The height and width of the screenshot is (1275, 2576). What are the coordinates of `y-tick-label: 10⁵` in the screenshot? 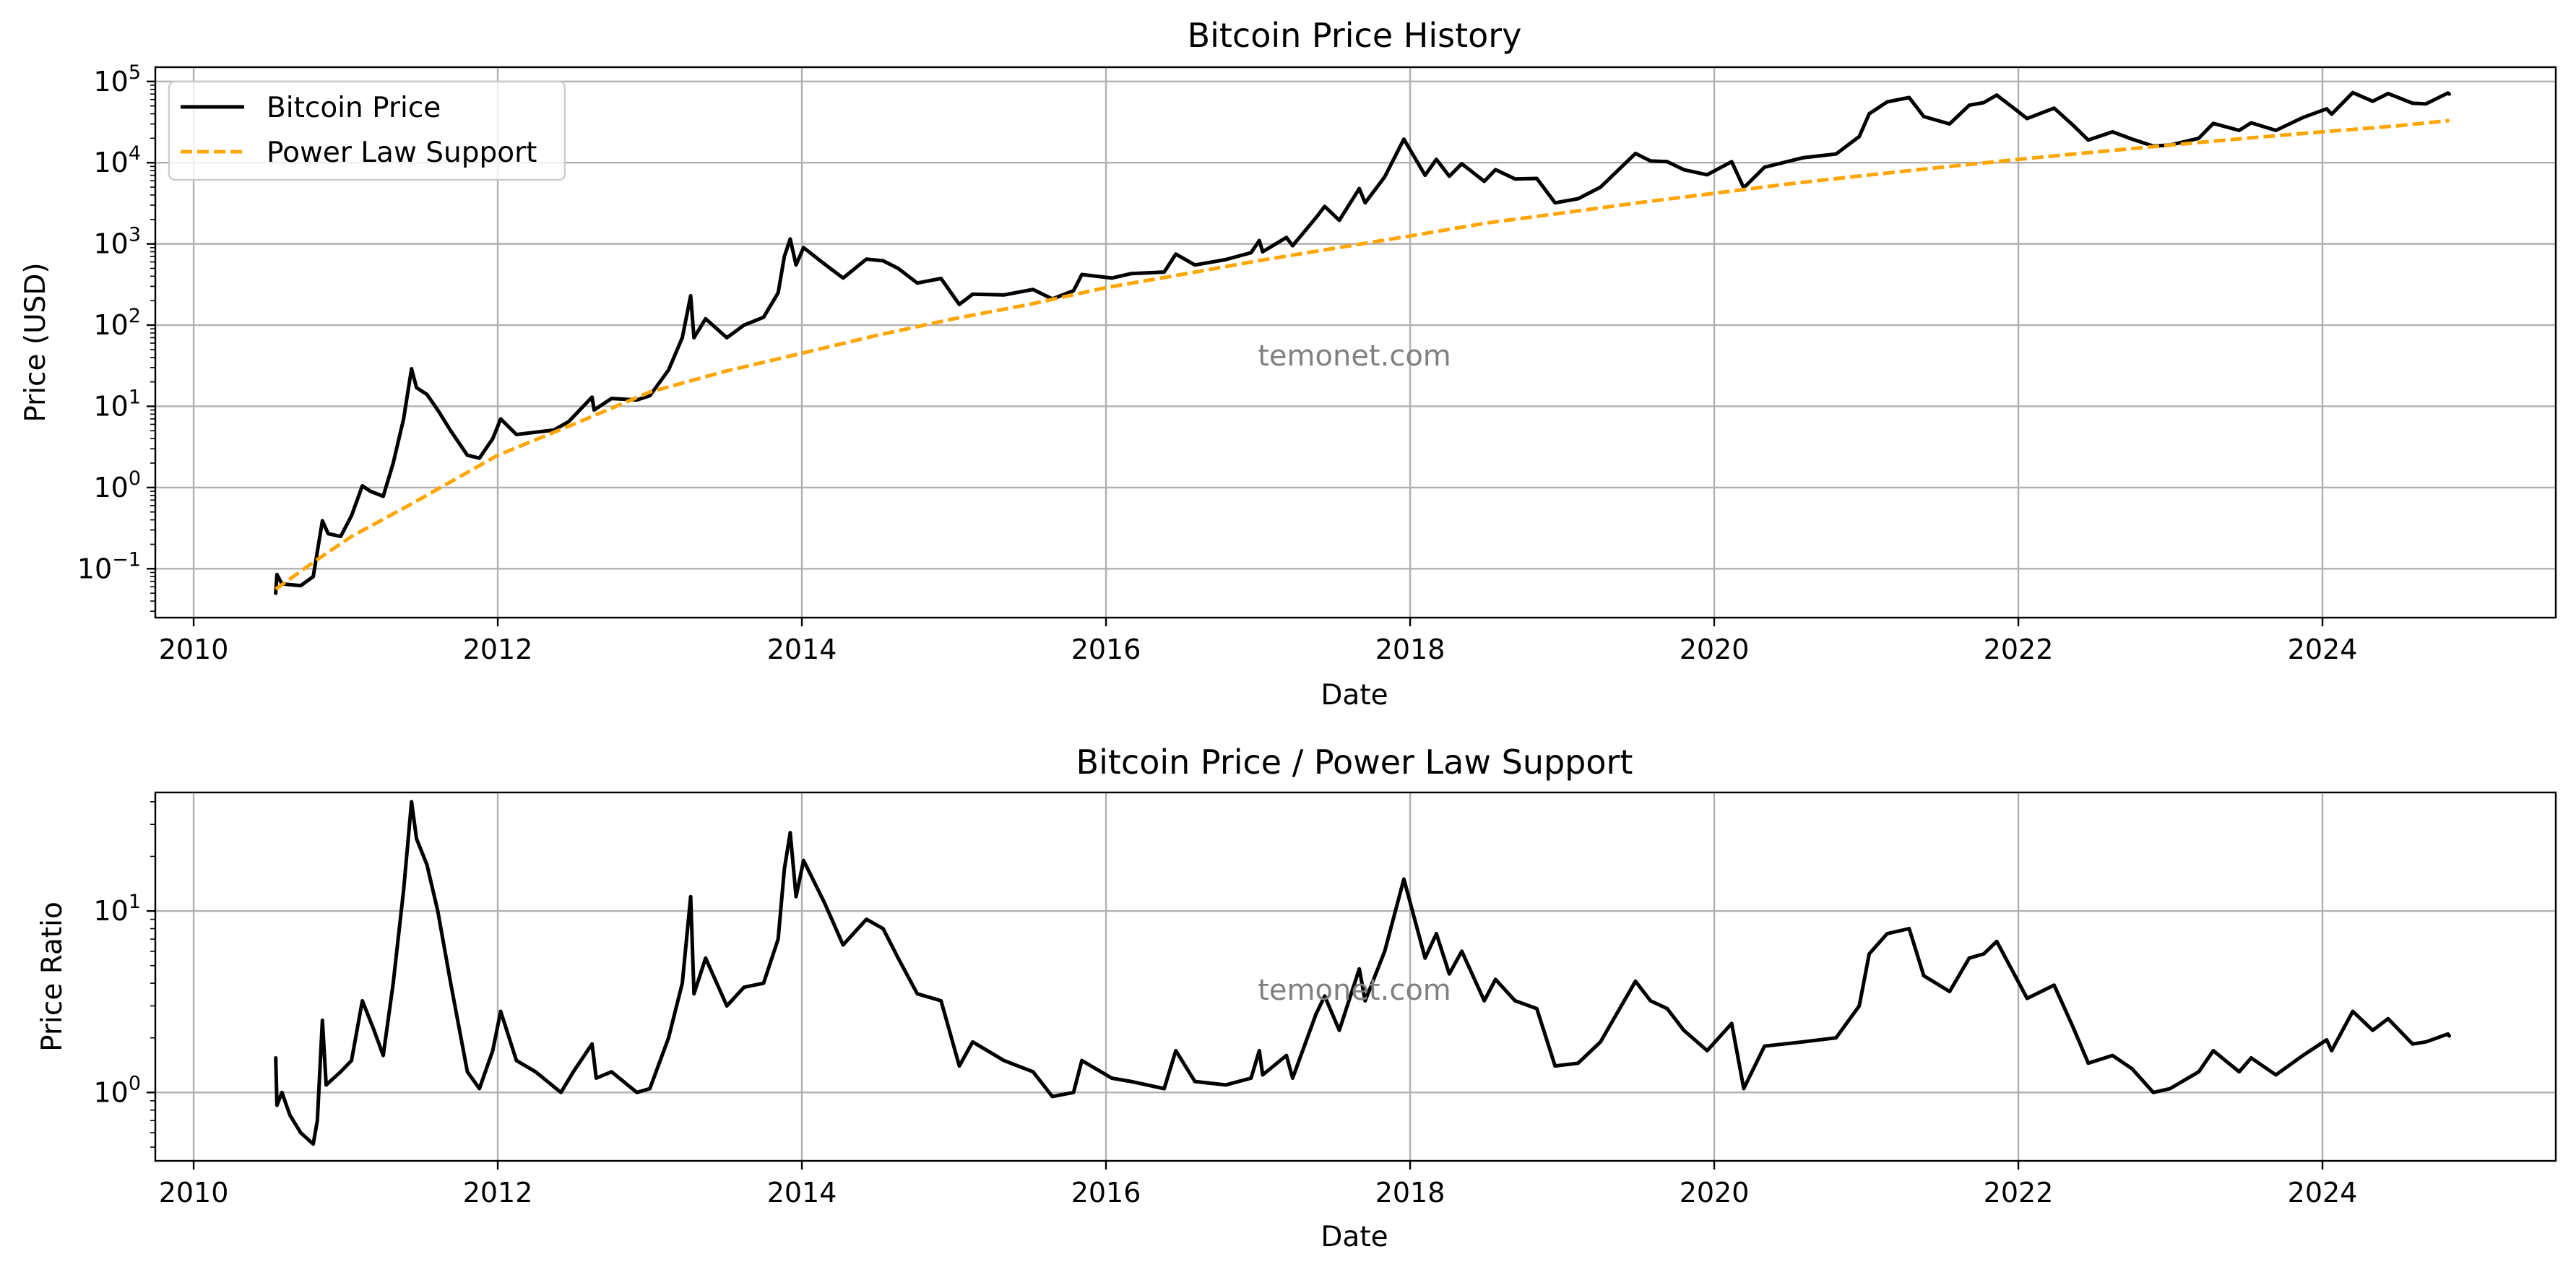 It's located at (117, 79).